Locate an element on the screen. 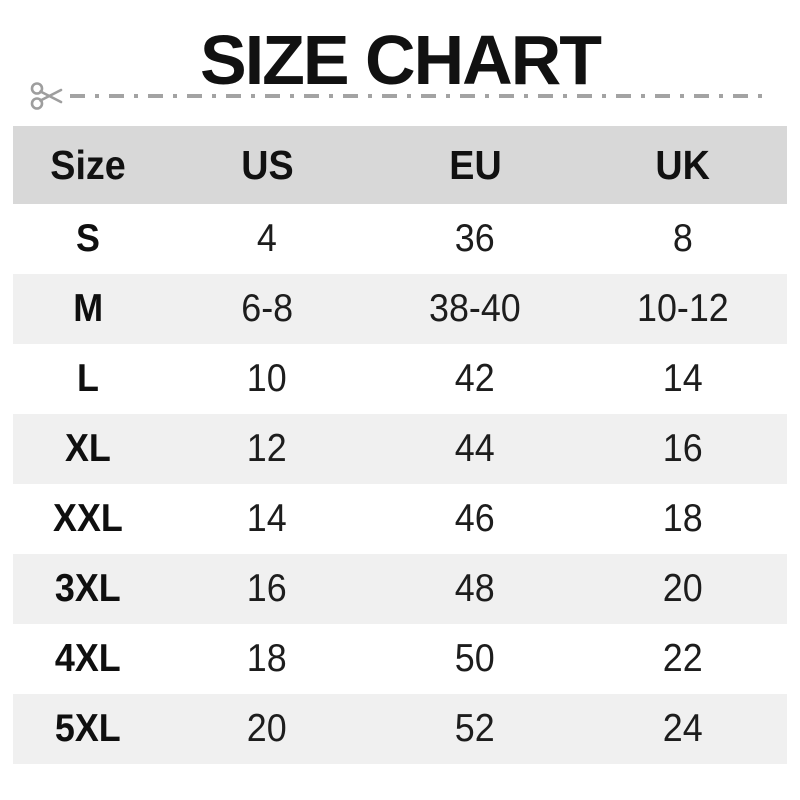 The width and height of the screenshot is (800, 800). size-cell: XXL is located at coordinates (88, 518).